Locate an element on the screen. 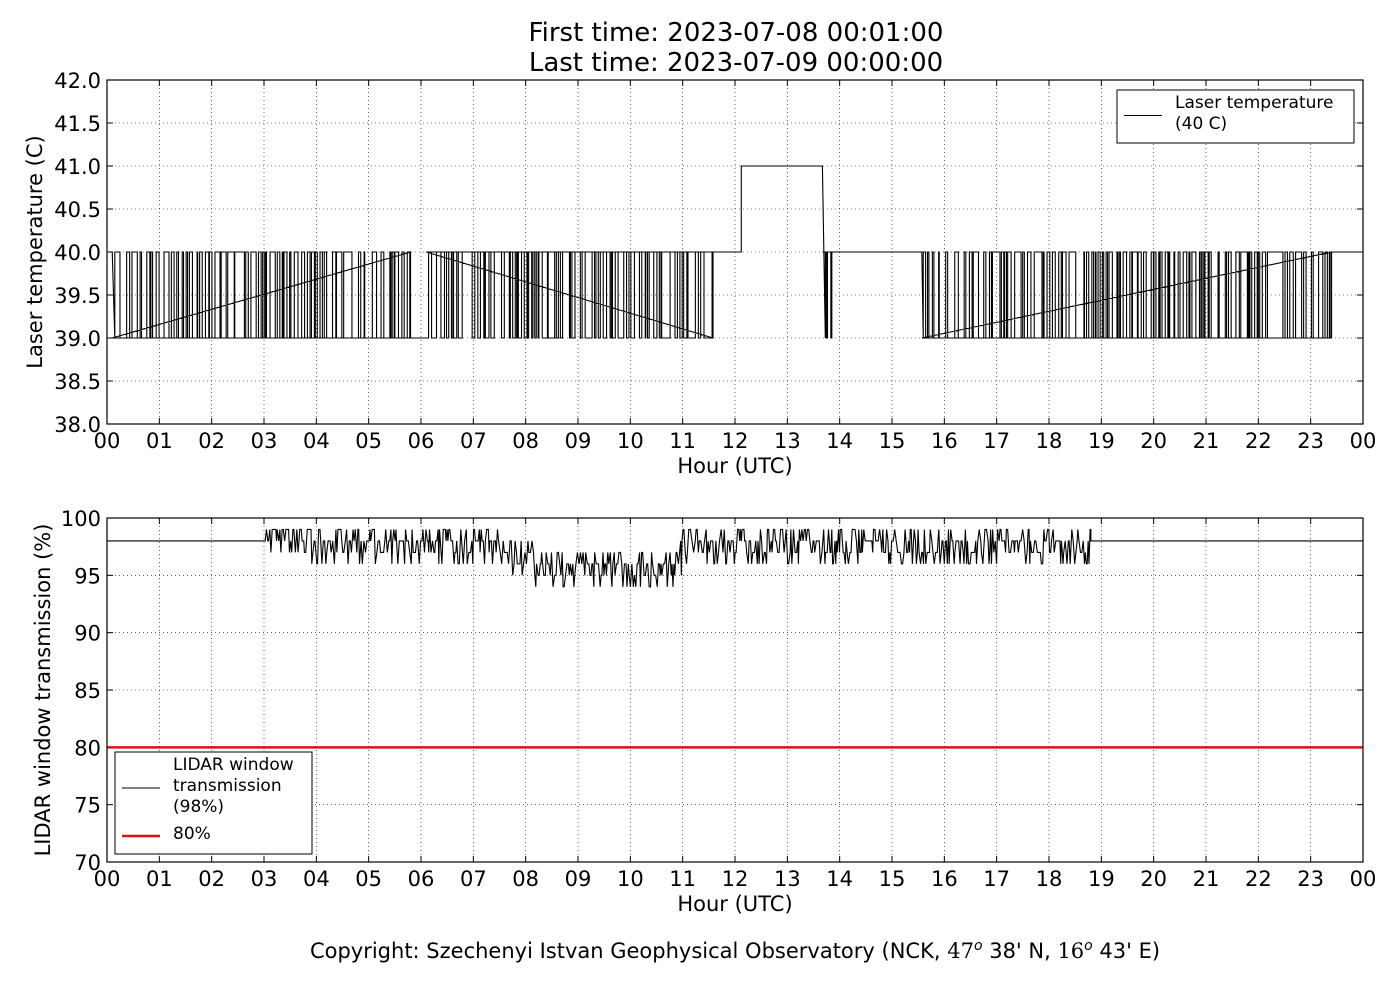 The width and height of the screenshot is (1400, 1000). y-tick-label: 39.5 is located at coordinates (77, 296).